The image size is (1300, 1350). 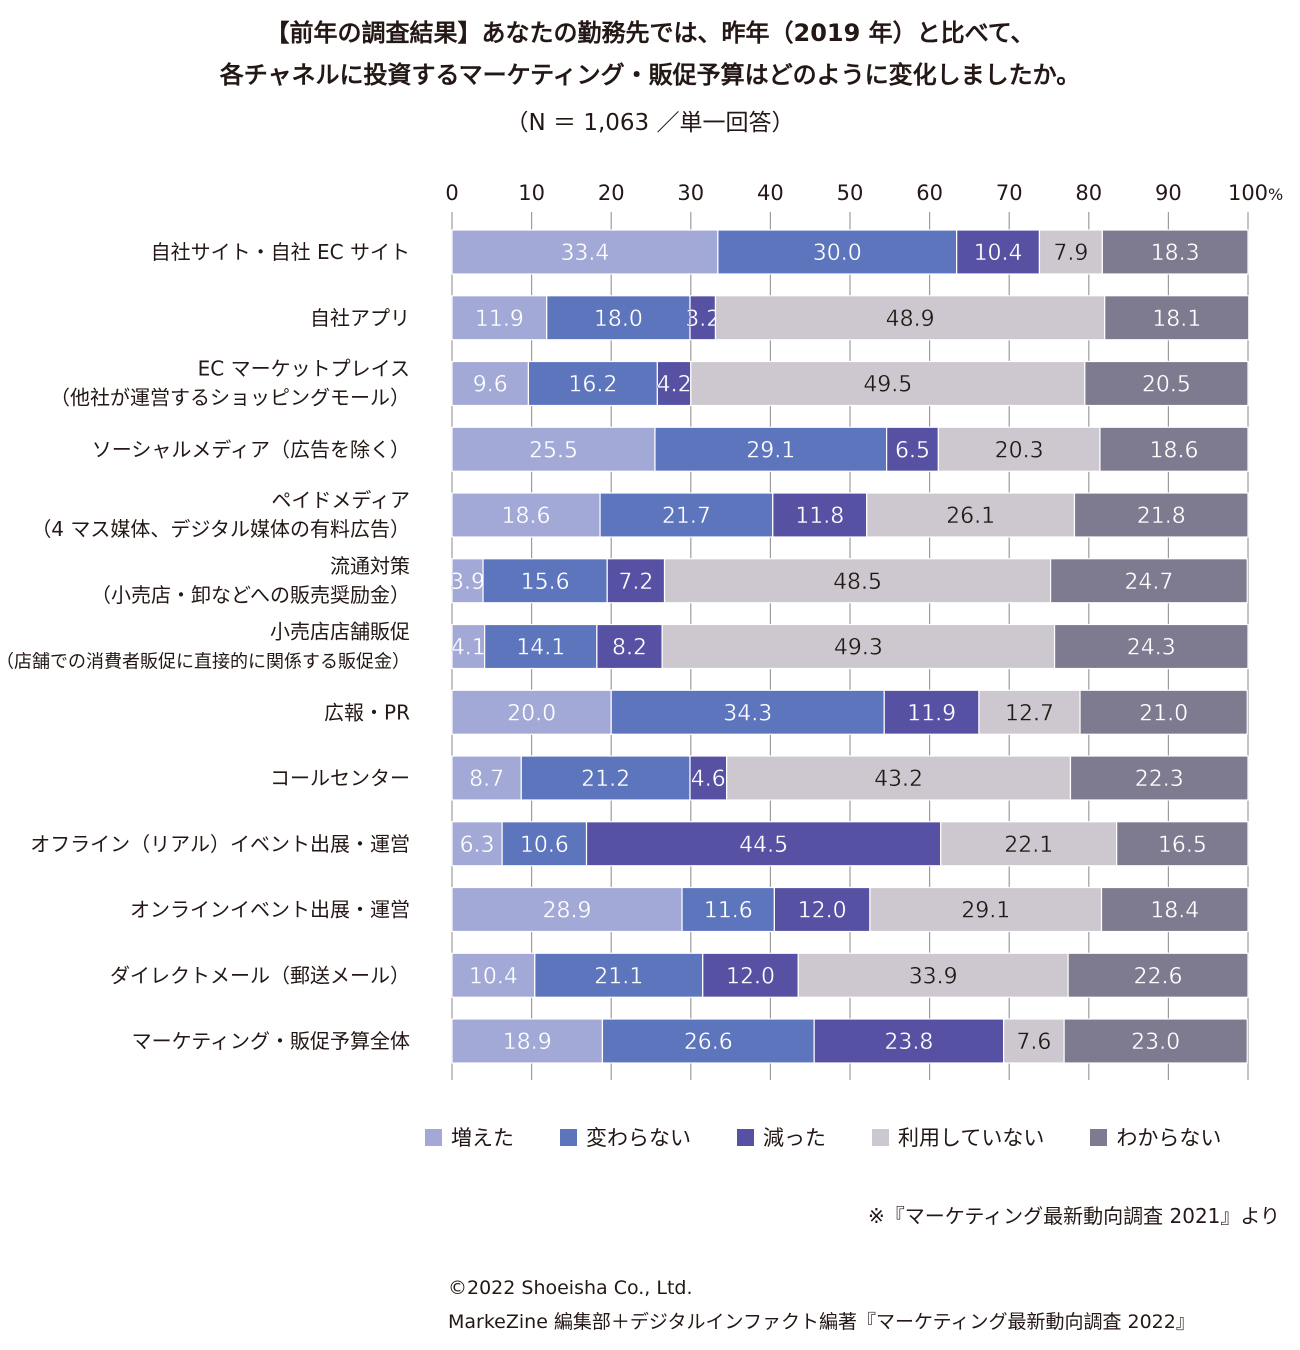 I want to click on category-label: 小売店店舗販促 （店舗での消費者販促に直接的に関係する販促金）, so click(x=205, y=646).